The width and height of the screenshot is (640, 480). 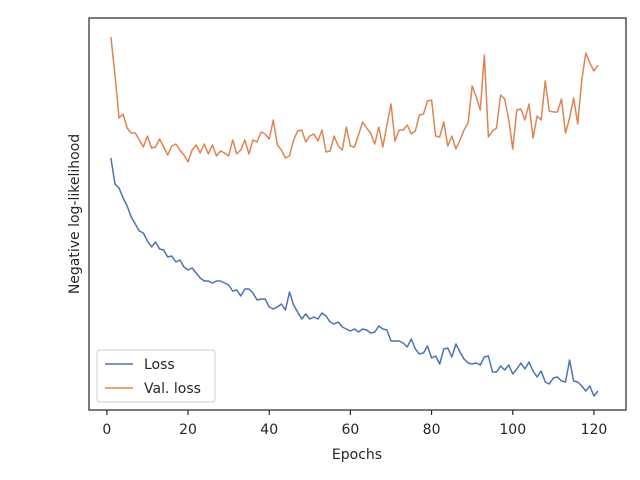 I want to click on x-tick-label: 80, so click(x=432, y=430).